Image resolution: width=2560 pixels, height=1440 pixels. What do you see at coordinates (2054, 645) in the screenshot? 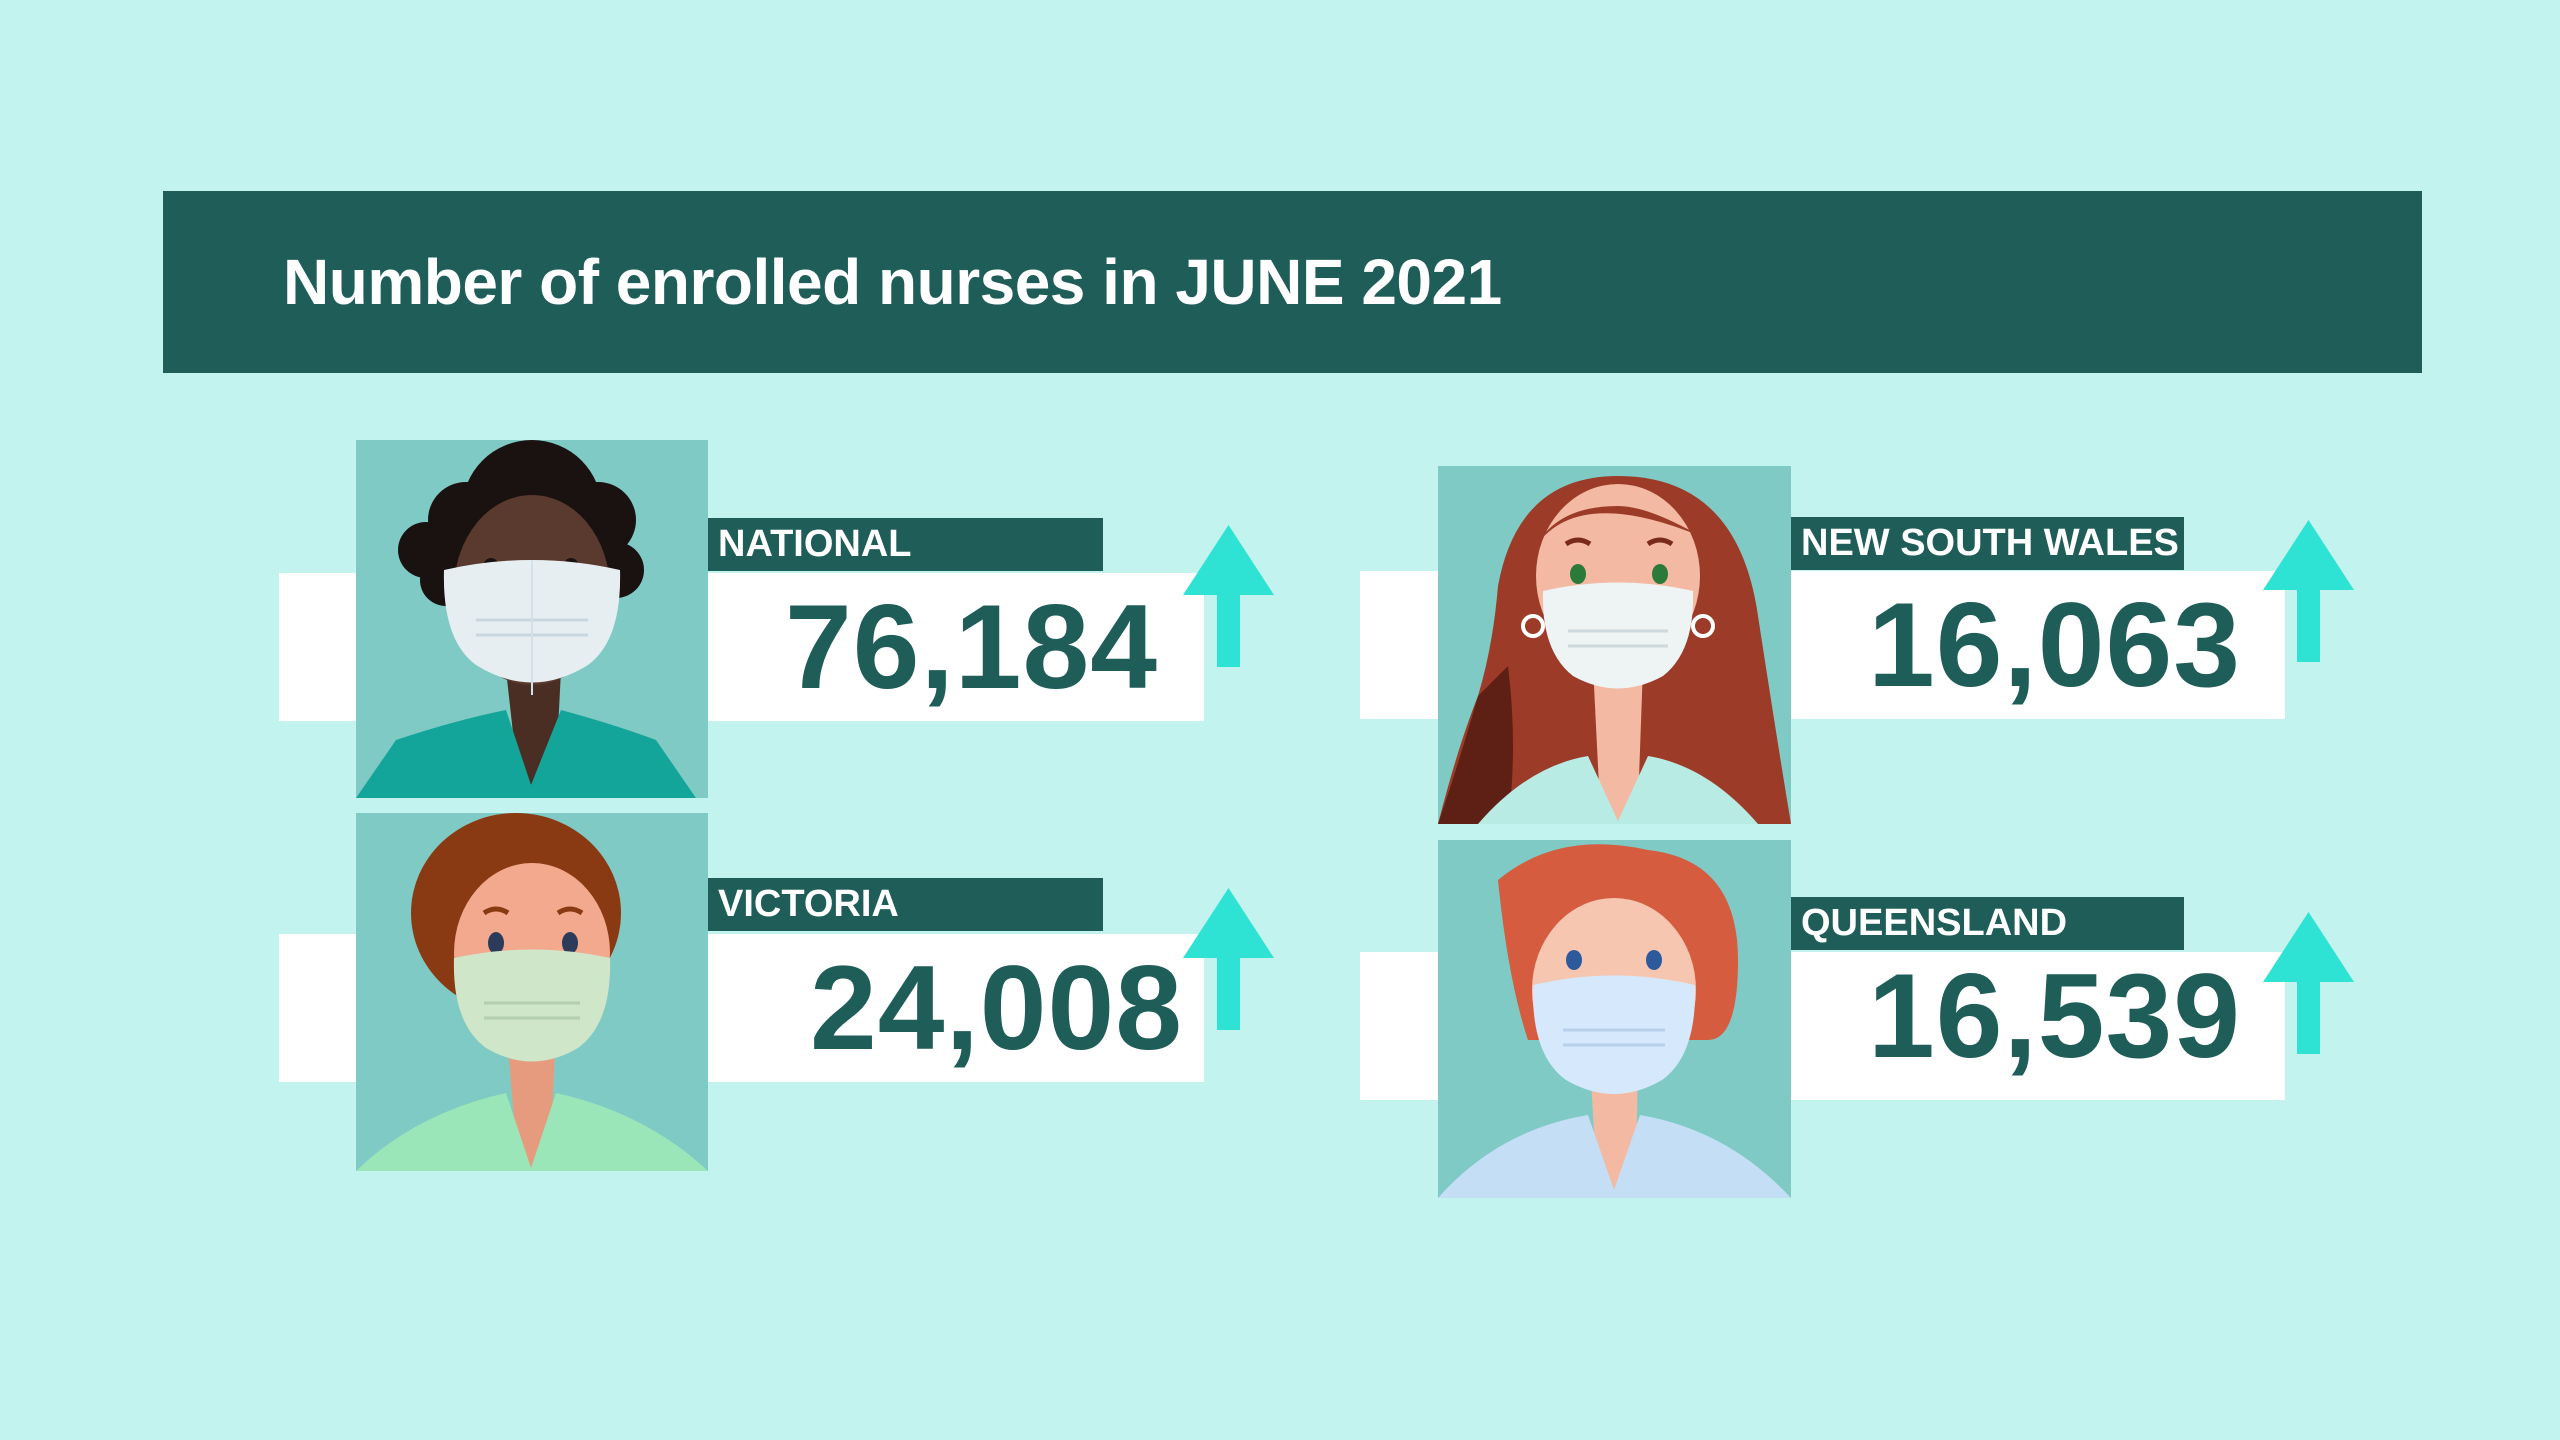
I see `stat-value: 16,063` at bounding box center [2054, 645].